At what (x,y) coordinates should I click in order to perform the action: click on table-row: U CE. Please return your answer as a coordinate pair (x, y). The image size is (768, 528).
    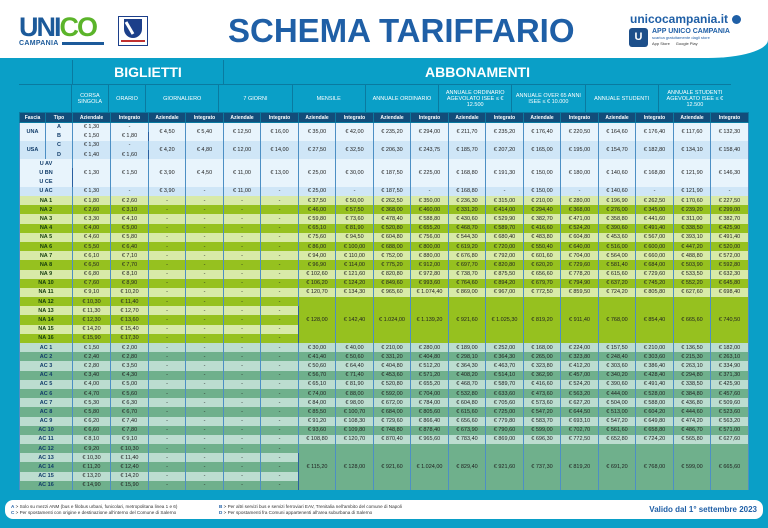
    Looking at the image, I should click on (384, 182).